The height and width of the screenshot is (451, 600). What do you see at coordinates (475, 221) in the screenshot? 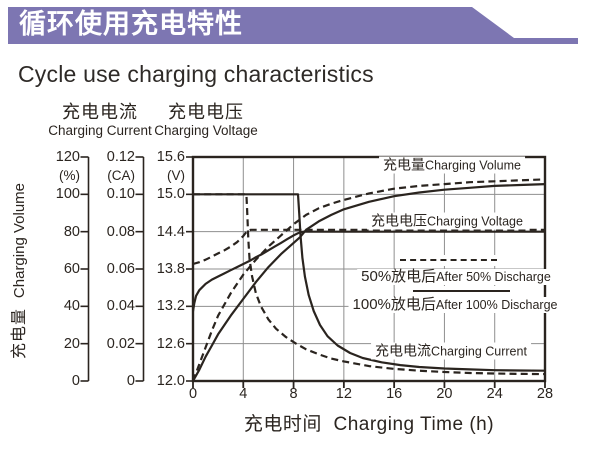
I see `voltage-curve-label-en: Charging Voltage` at bounding box center [475, 221].